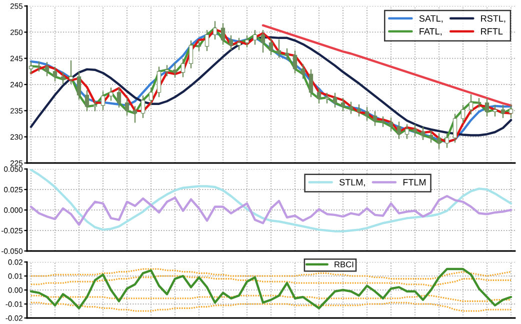  What do you see at coordinates (492, 31) in the screenshot?
I see `legend-label: RFTL` at bounding box center [492, 31].